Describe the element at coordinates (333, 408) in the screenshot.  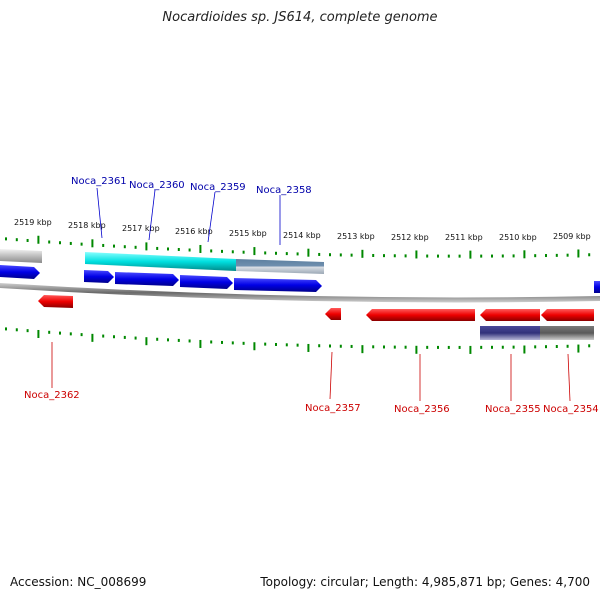
I see `gene-label-noca-2357: Noca_2357` at that location.